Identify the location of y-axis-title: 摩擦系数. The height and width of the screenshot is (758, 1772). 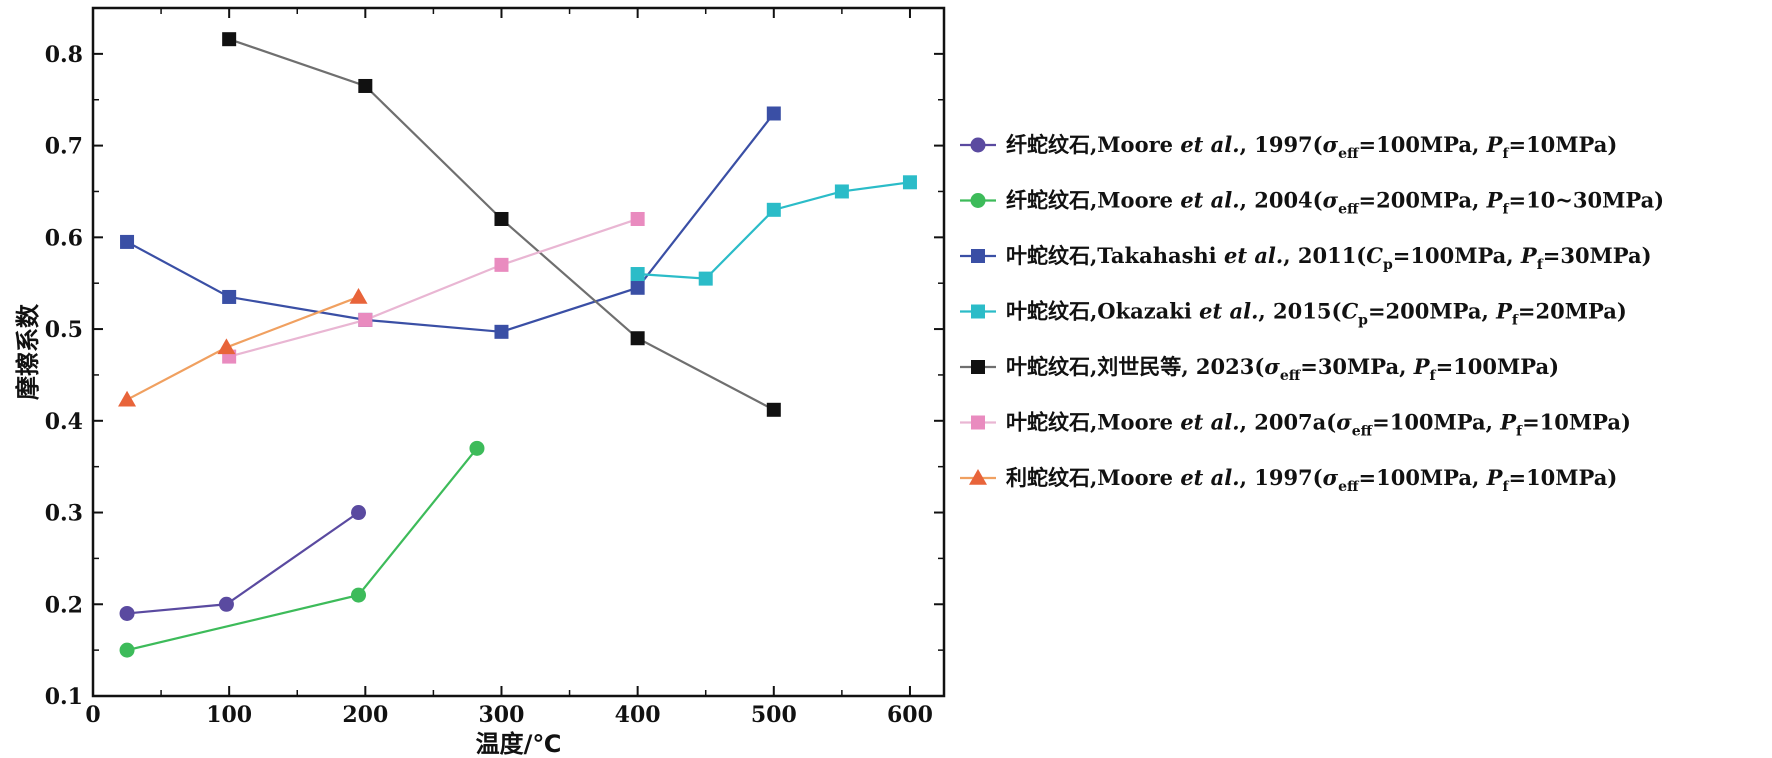
(28, 351).